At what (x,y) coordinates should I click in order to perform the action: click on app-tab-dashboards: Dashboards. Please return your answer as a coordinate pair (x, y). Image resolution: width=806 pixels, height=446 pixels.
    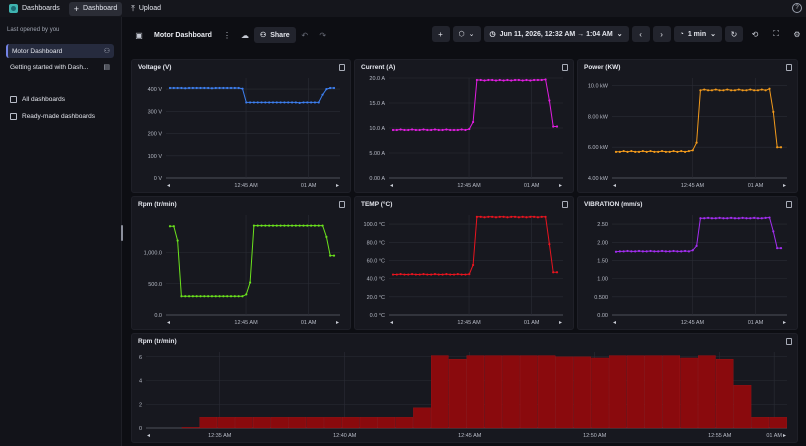
    Looking at the image, I should click on (34, 9).